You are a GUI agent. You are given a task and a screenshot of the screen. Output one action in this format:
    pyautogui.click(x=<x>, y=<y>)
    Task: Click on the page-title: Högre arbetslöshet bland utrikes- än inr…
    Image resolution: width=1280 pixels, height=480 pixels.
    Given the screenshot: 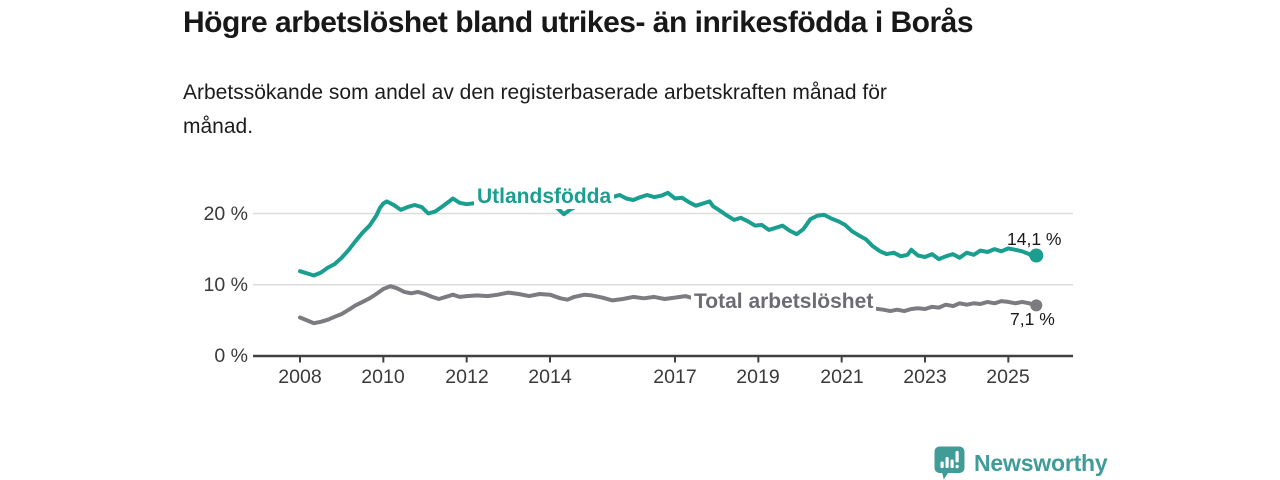 What is the action you would take?
    pyautogui.click(x=578, y=22)
    